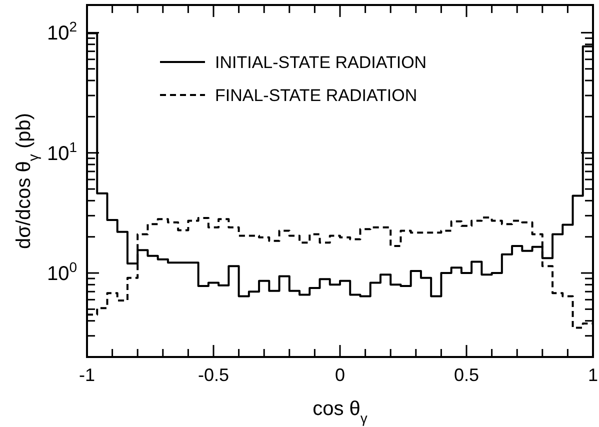  Describe the element at coordinates (316, 95) in the screenshot. I see `legend-label: FINAL-STATE RADIATION` at that location.